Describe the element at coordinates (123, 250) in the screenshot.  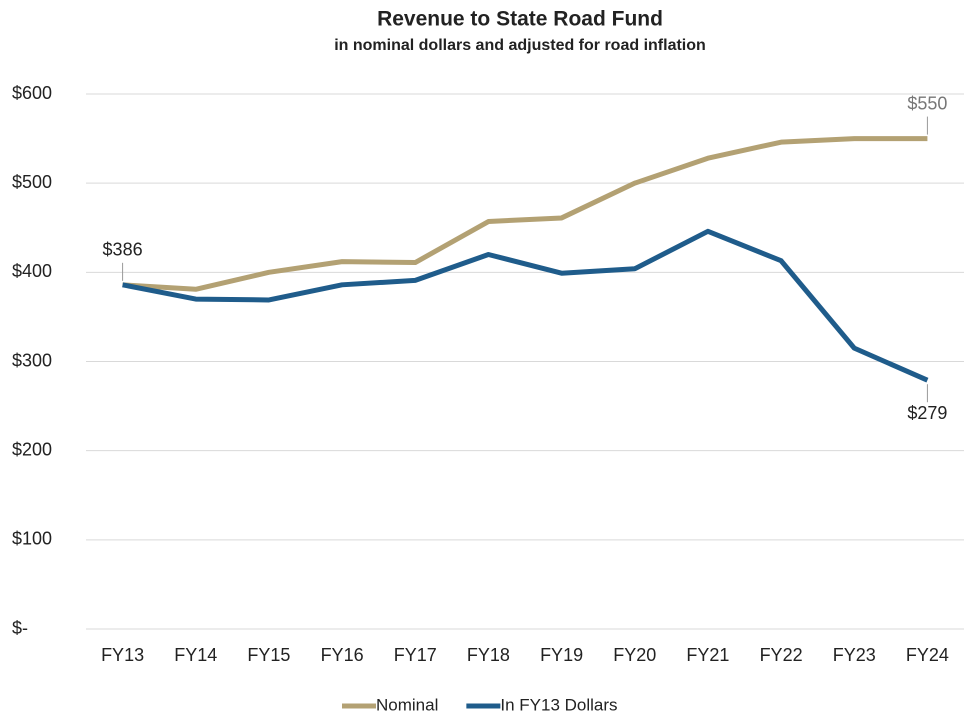
I see `data-label: $386` at that location.